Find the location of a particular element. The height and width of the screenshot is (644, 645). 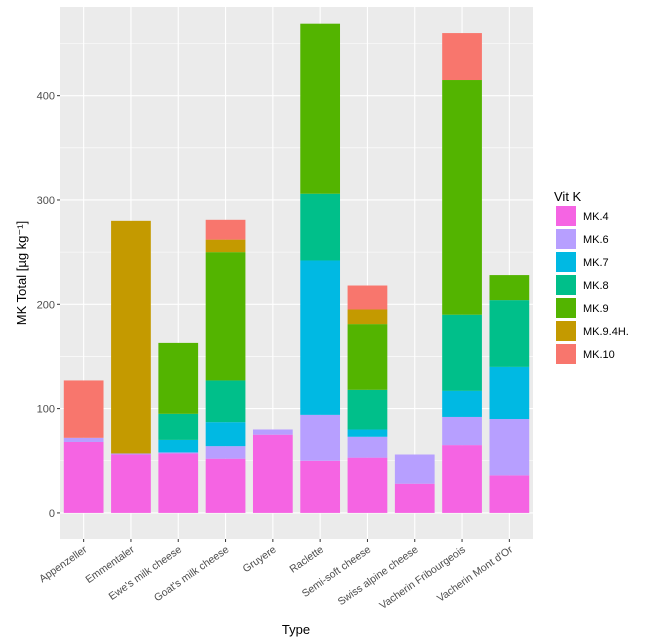

legend: Vit K MK.4 MK.6 MK.7 MK.8 MK.9 MK.9.4H. MK.10 is located at coordinates (591, 276).